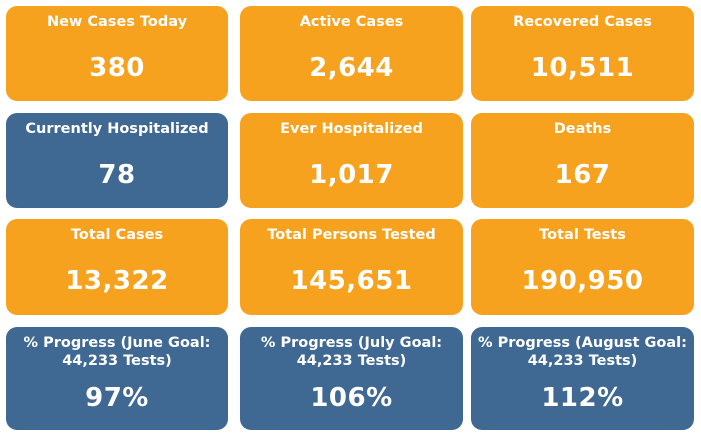 This screenshot has width=701, height=436. What do you see at coordinates (117, 352) in the screenshot?
I see `tile-label: % Progress (June Goal: 44,233 Tests)` at bounding box center [117, 352].